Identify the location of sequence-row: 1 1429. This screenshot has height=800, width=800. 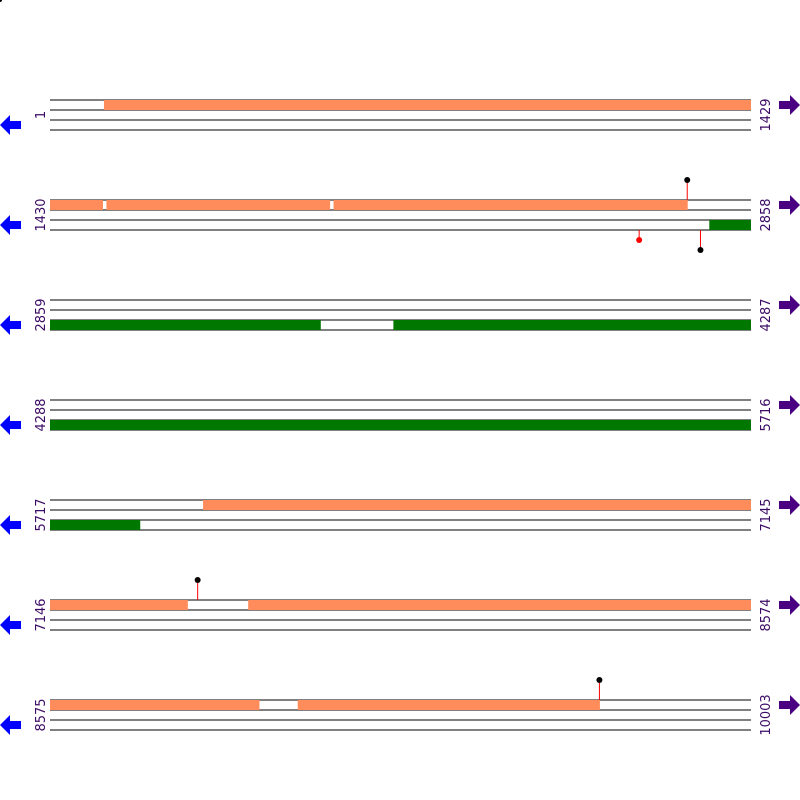
(400, 115).